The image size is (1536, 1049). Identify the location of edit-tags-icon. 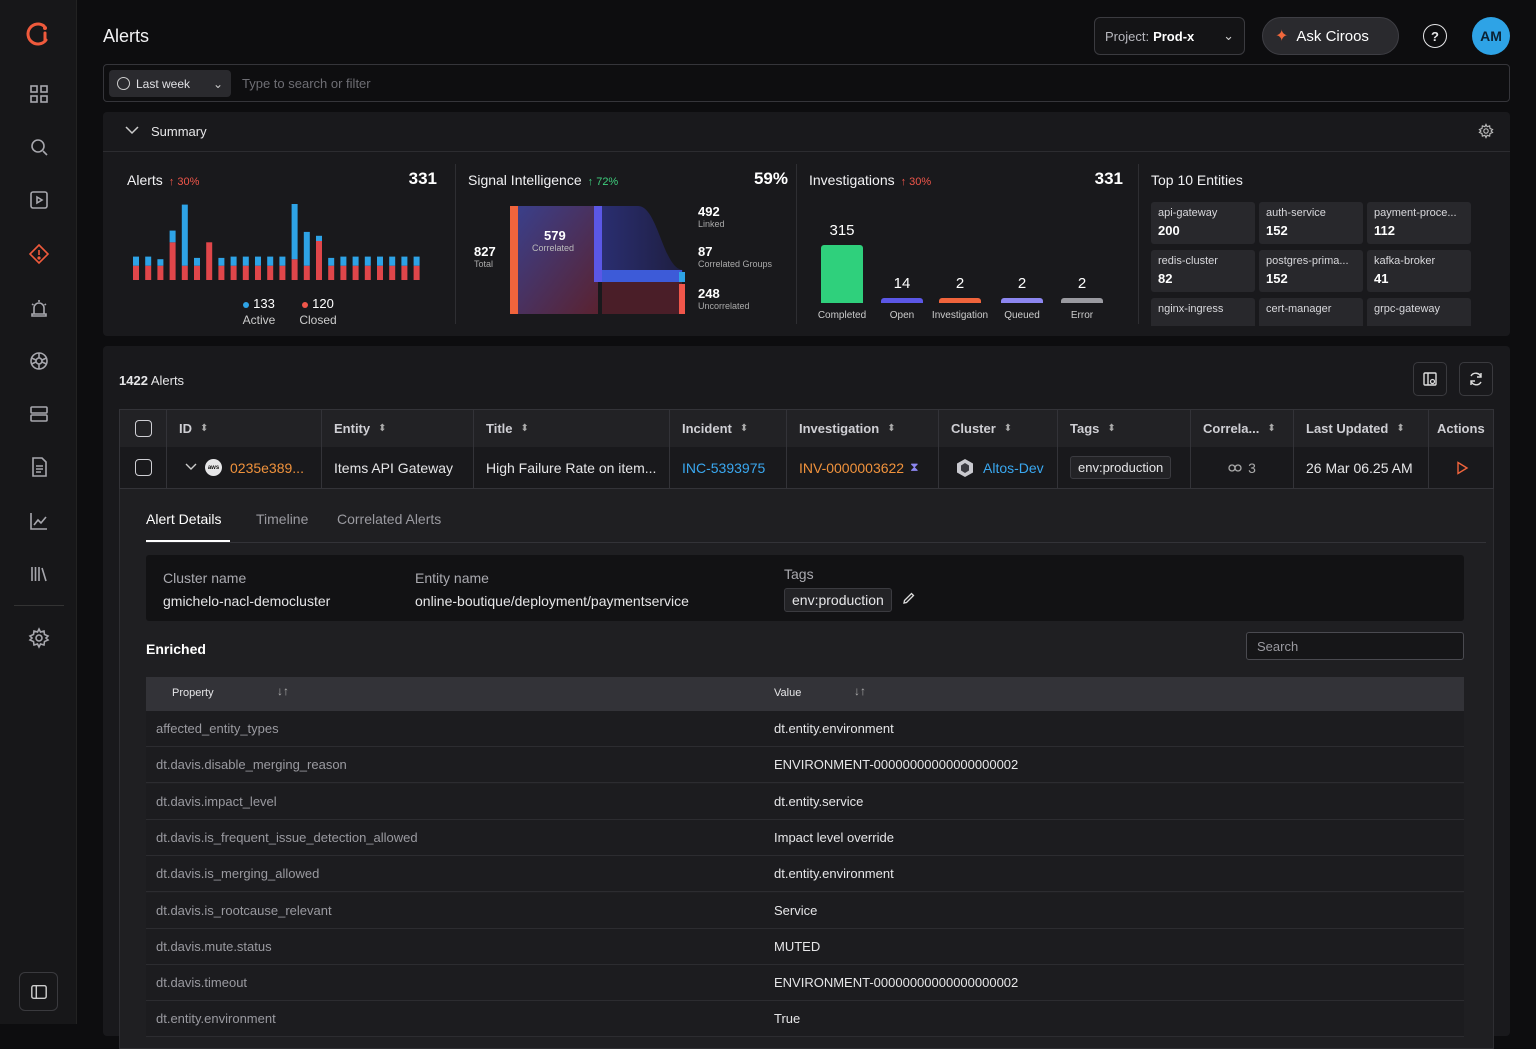
(909, 600).